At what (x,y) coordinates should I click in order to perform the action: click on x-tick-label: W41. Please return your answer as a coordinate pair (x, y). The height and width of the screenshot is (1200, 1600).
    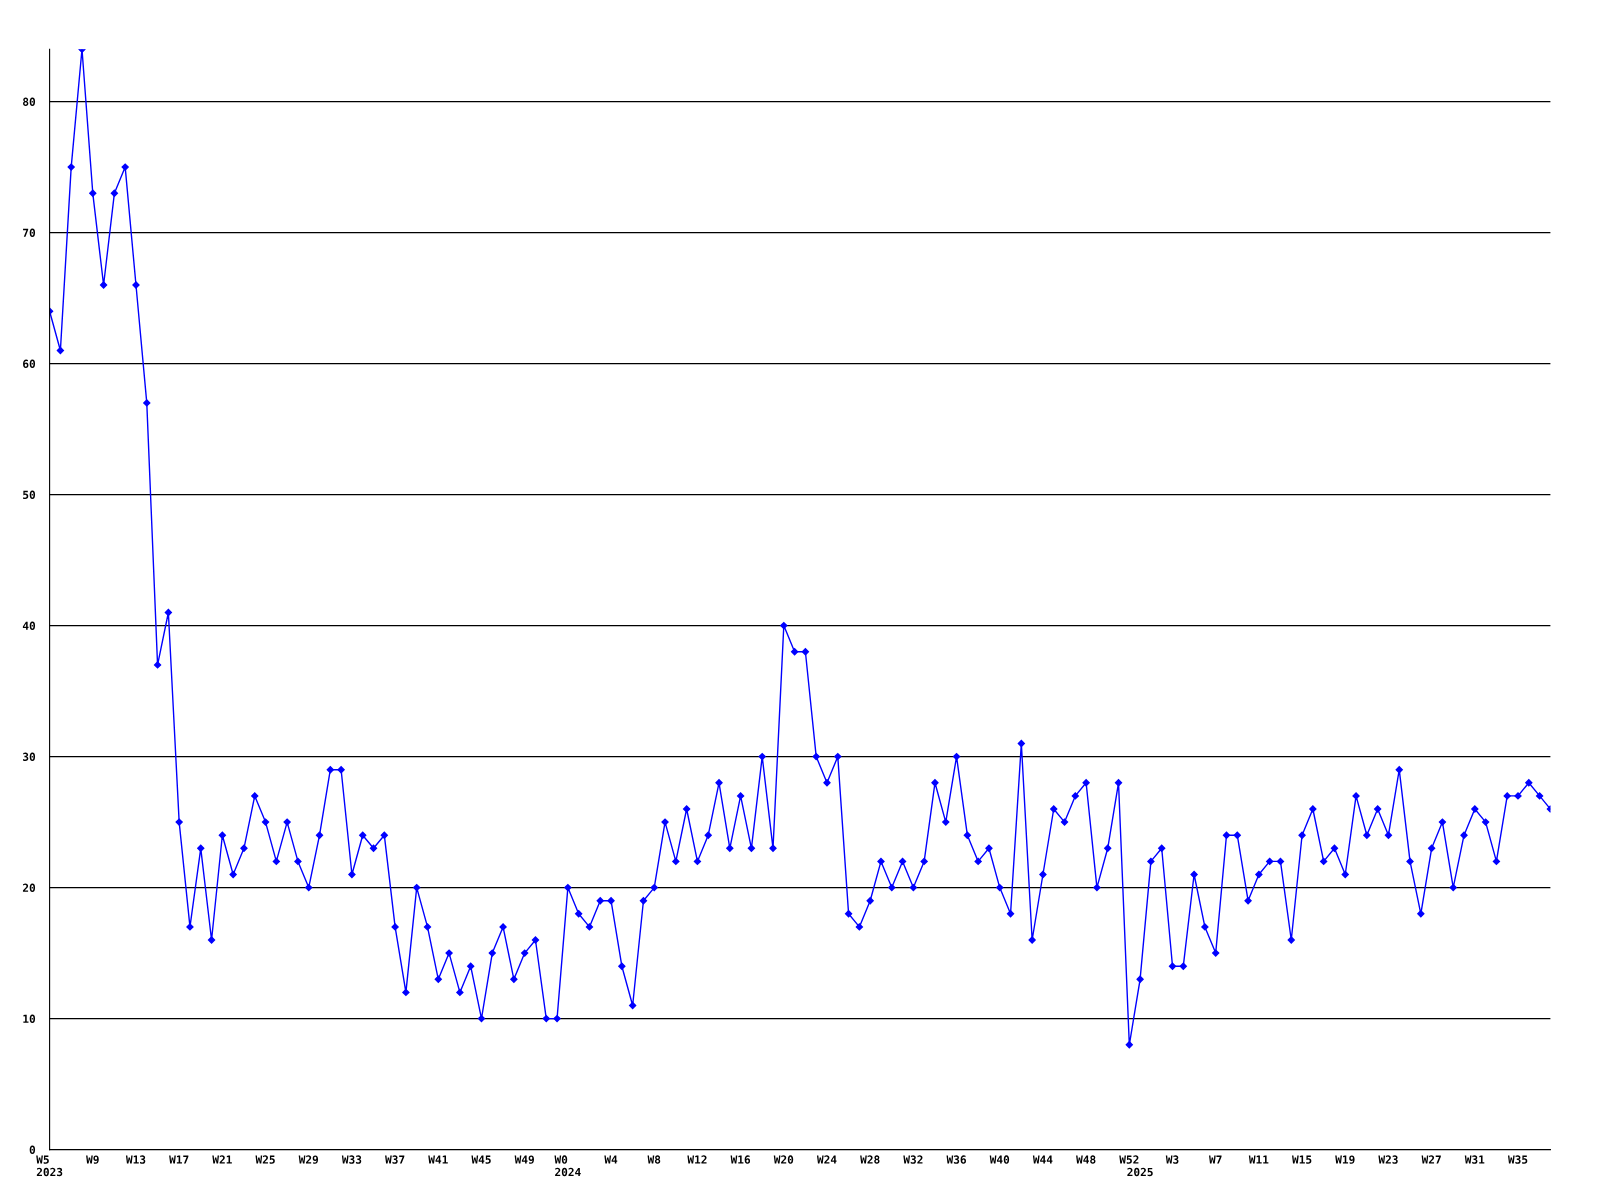
    Looking at the image, I should click on (438, 1159).